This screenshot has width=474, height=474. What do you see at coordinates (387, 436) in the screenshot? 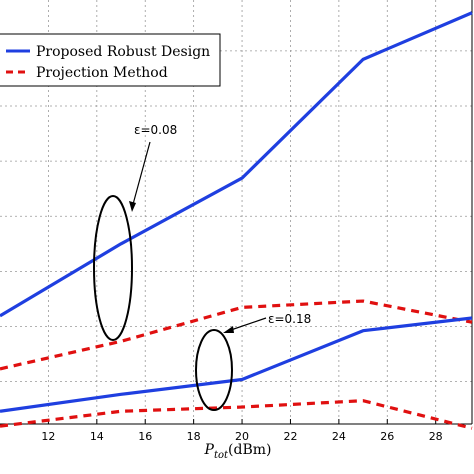
I see `x-tick-label: 26` at bounding box center [387, 436].